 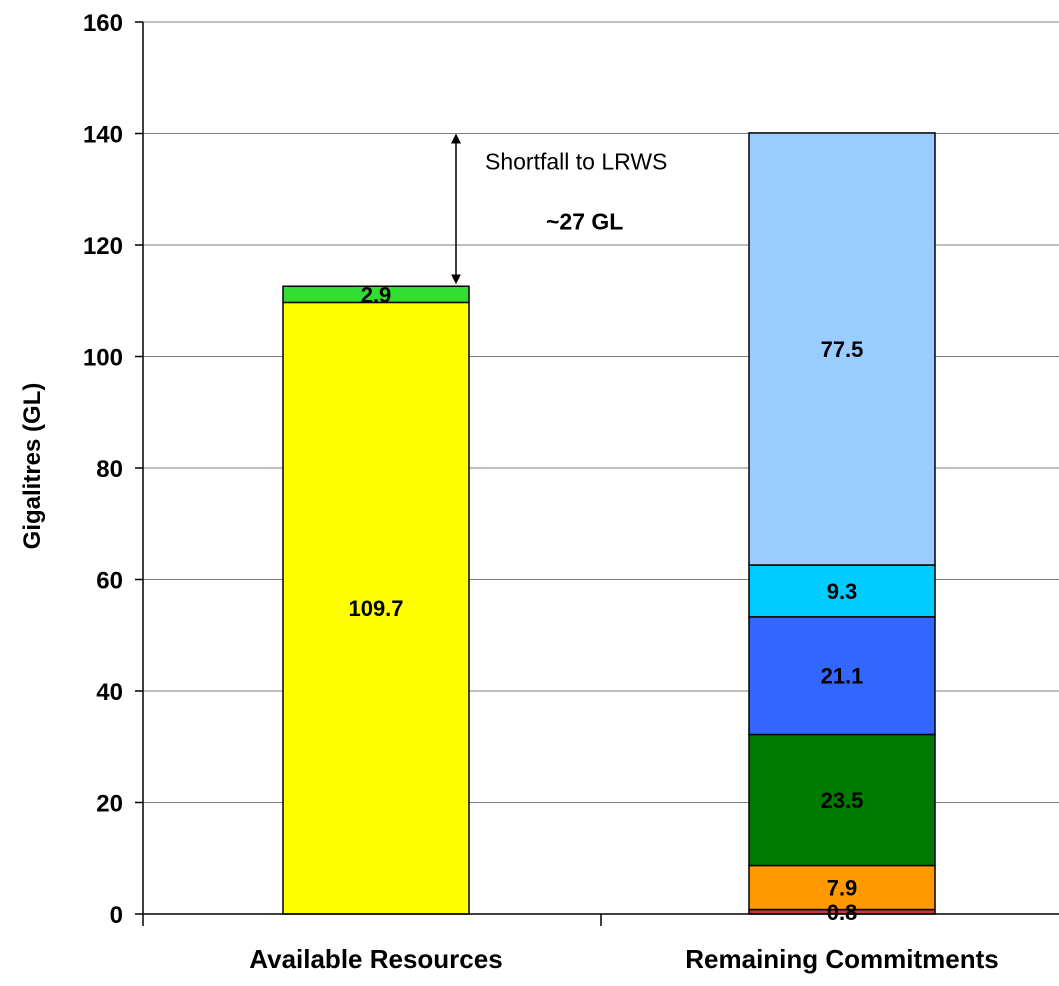 I want to click on shortfall-annotation: Shortfall to LRWS ~27 GL, so click(x=559, y=209).